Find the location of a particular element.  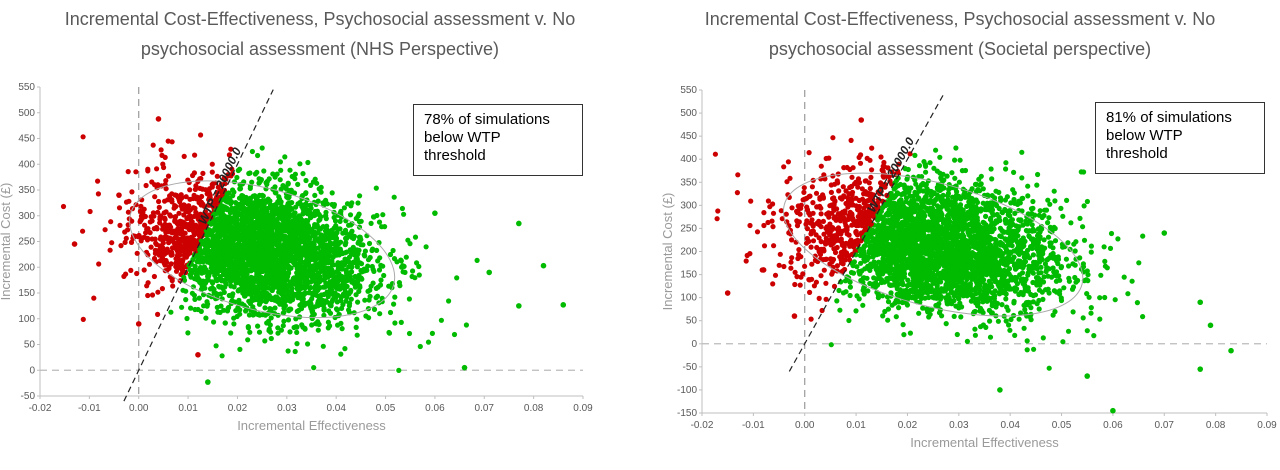

y-tick-label: 300 is located at coordinates (26, 216).